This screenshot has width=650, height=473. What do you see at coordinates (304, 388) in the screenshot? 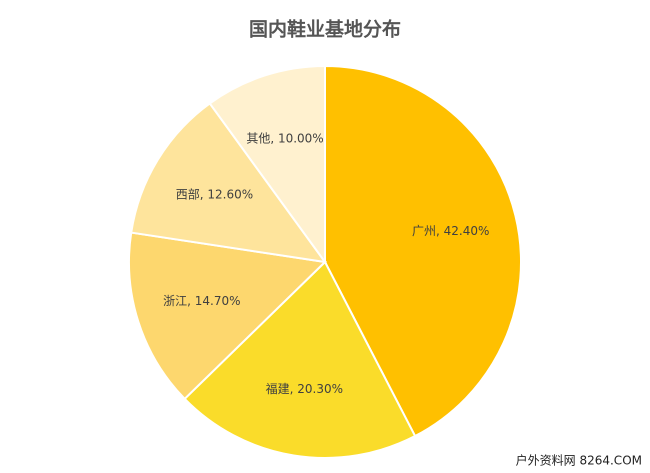
I see `data-label: 福建, 20.30%` at bounding box center [304, 388].